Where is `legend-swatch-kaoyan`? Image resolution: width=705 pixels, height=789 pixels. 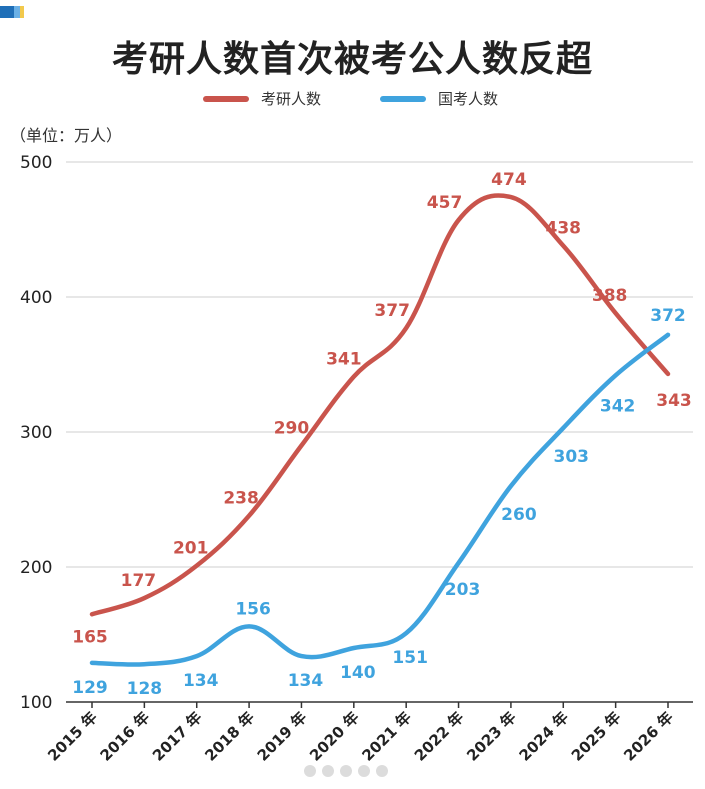
legend-swatch-kaoyan is located at coordinates (226, 98).